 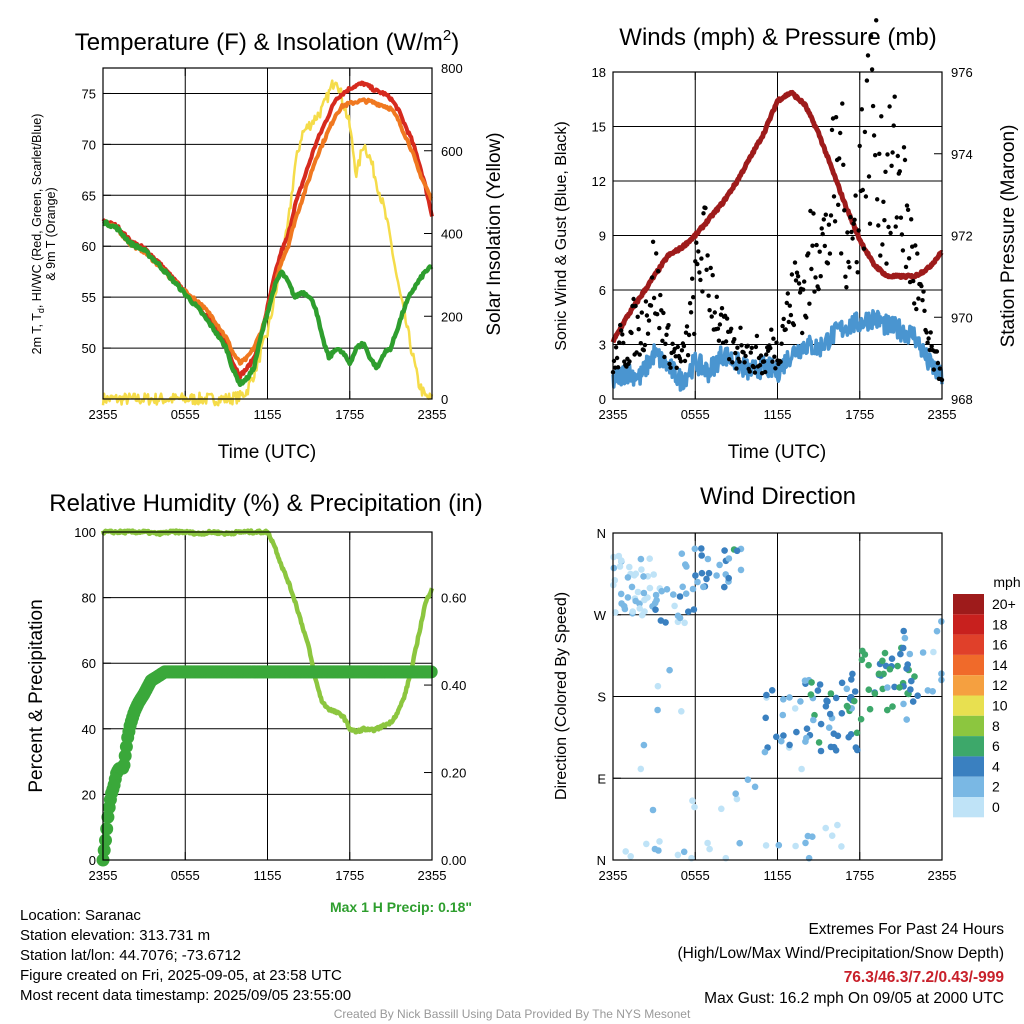 I want to click on dir-x-tick-label: 1755, so click(x=859, y=875).